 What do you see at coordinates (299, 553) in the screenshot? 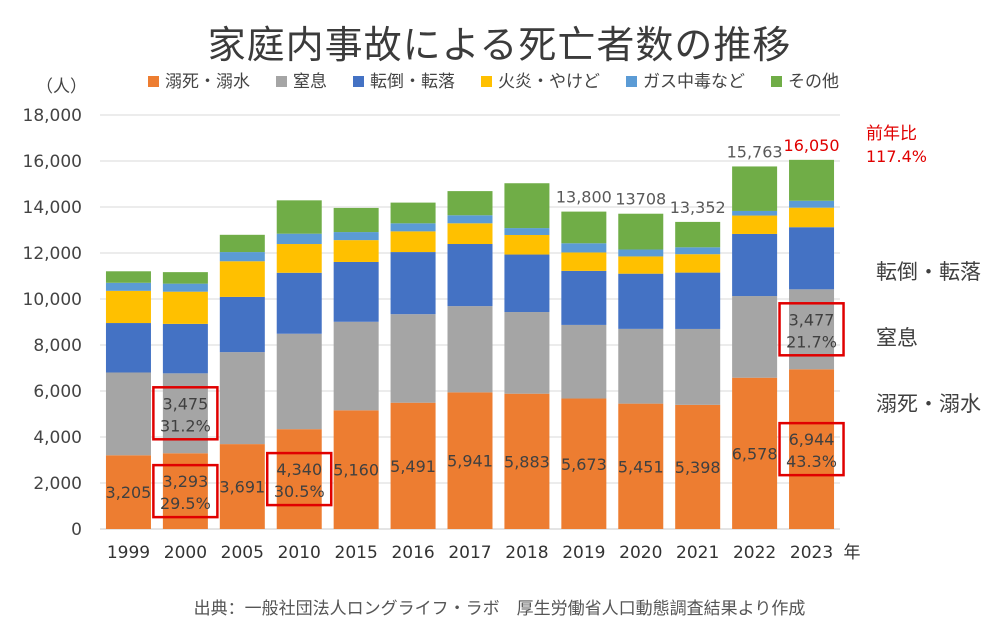
I see `x-tick-label: 2010` at bounding box center [299, 553].